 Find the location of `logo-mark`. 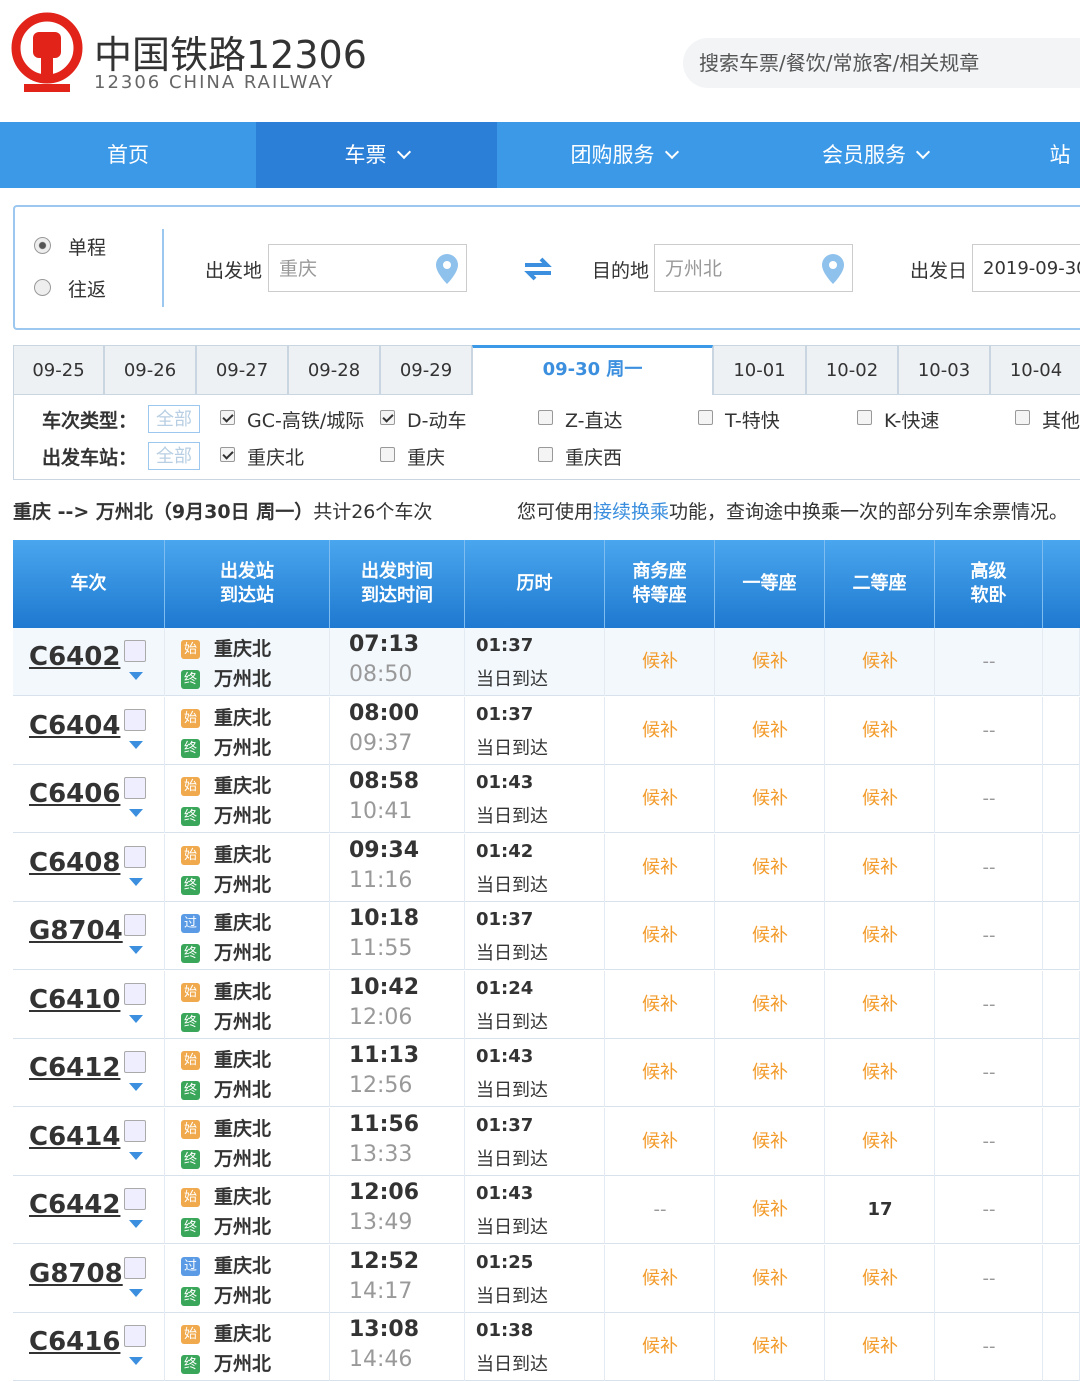

logo-mark is located at coordinates (47, 52).